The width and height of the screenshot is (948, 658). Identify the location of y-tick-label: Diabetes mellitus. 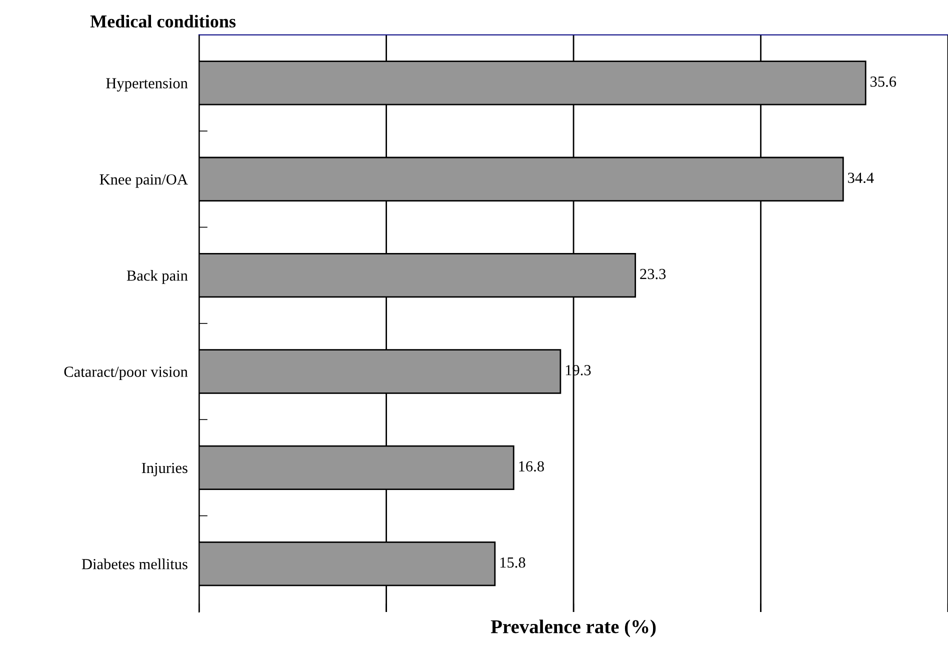
(135, 564).